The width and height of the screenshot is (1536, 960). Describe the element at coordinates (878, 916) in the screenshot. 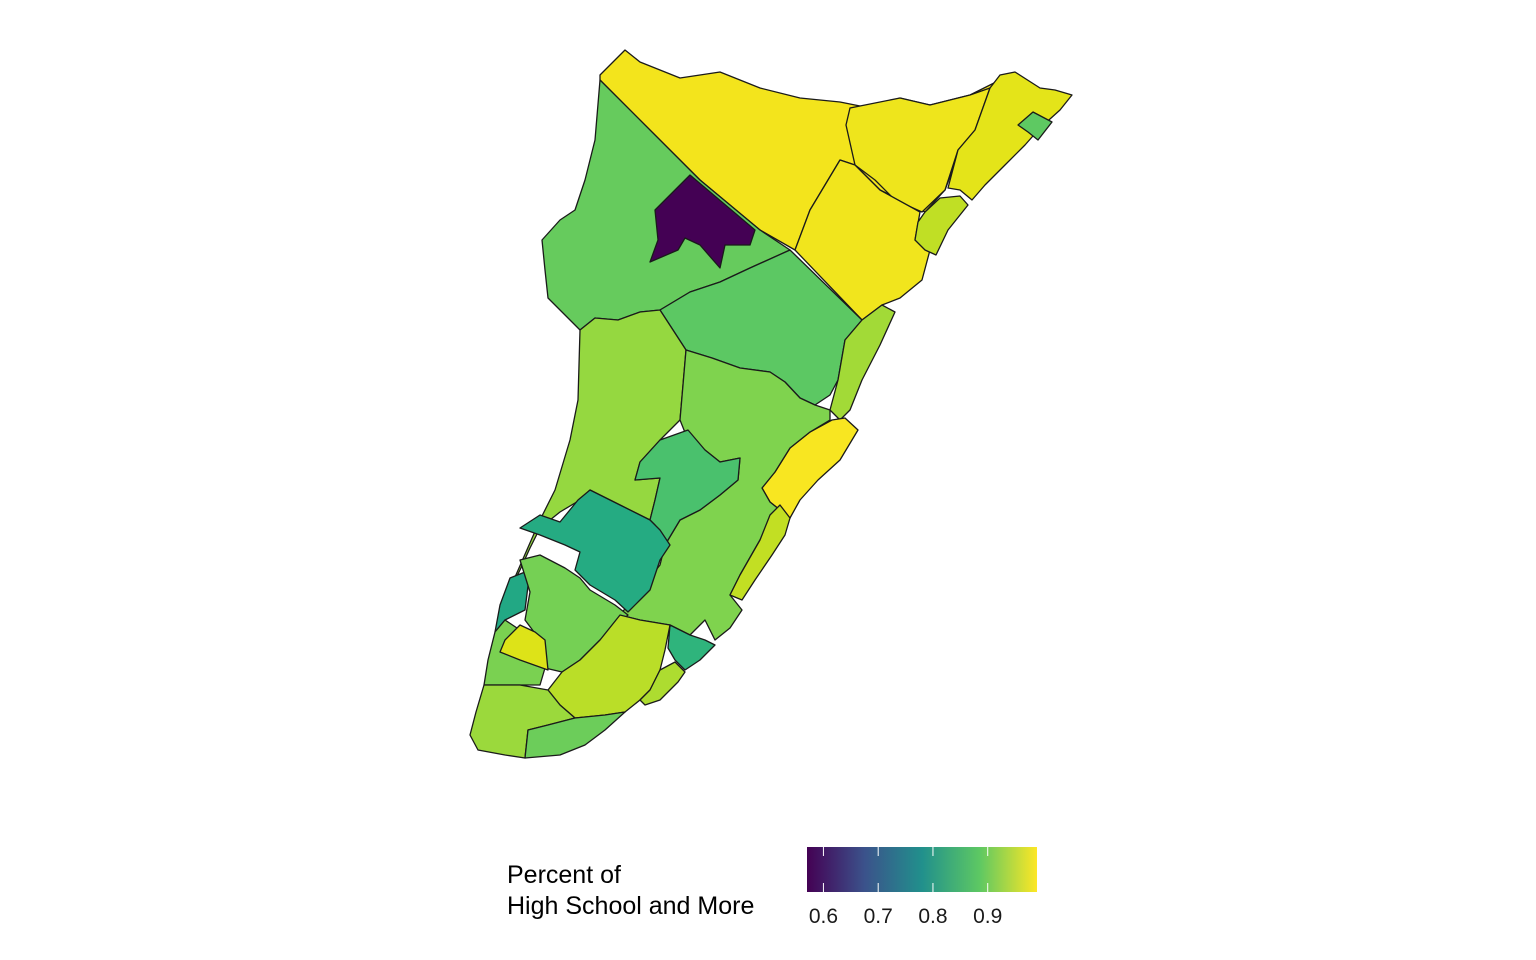

I see `legend-tick-label: 0.7` at that location.